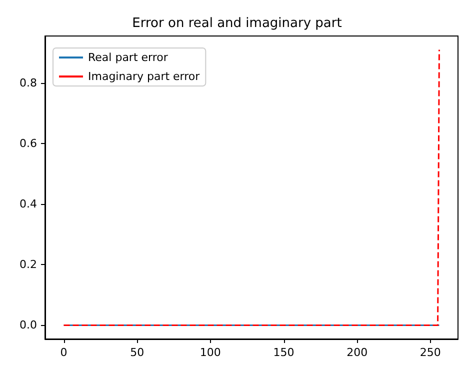 This screenshot has width=474, height=376. I want to click on x-tick-label: 150, so click(283, 352).